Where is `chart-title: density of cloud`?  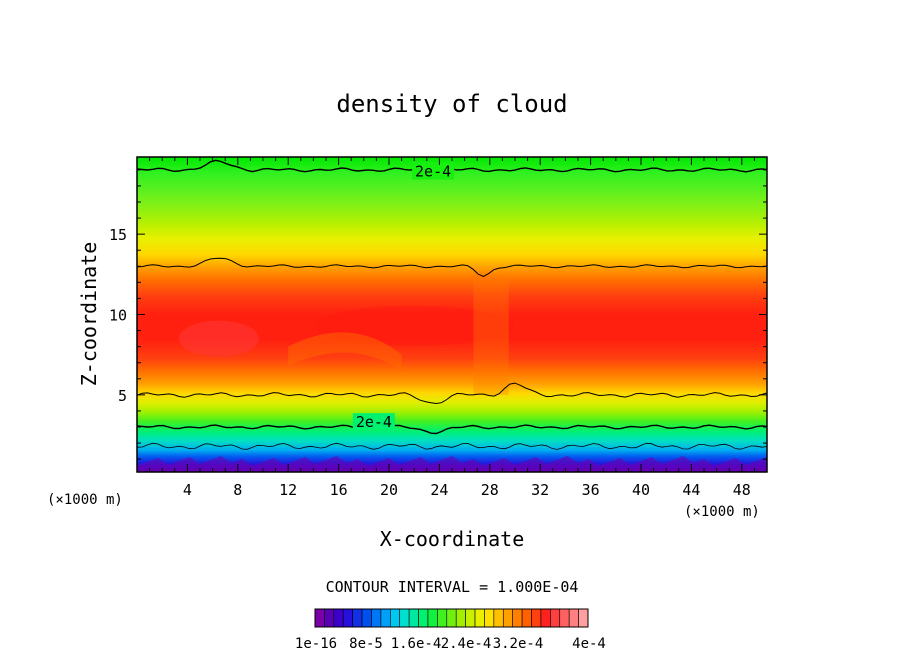 chart-title: density of cloud is located at coordinates (451, 104).